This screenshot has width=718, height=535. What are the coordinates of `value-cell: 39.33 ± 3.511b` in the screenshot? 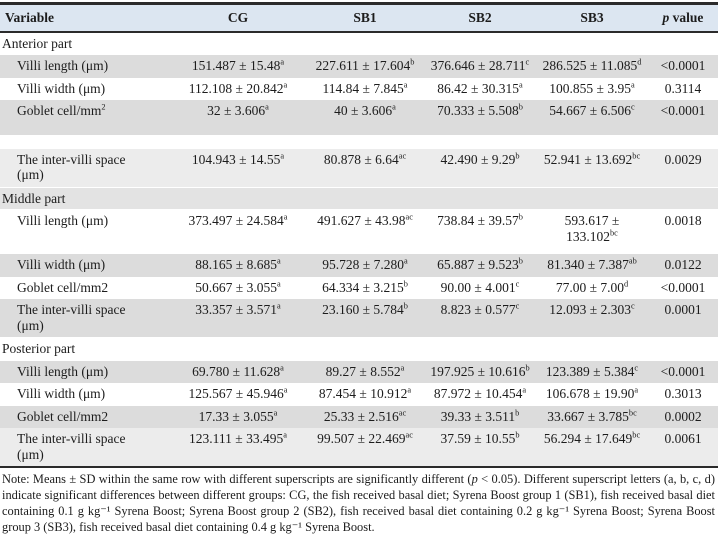 It's located at (480, 417).